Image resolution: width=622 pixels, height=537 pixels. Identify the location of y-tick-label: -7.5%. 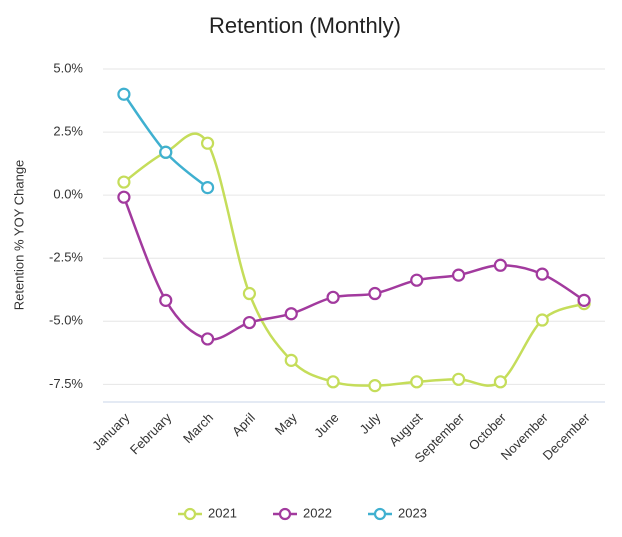
(66, 383).